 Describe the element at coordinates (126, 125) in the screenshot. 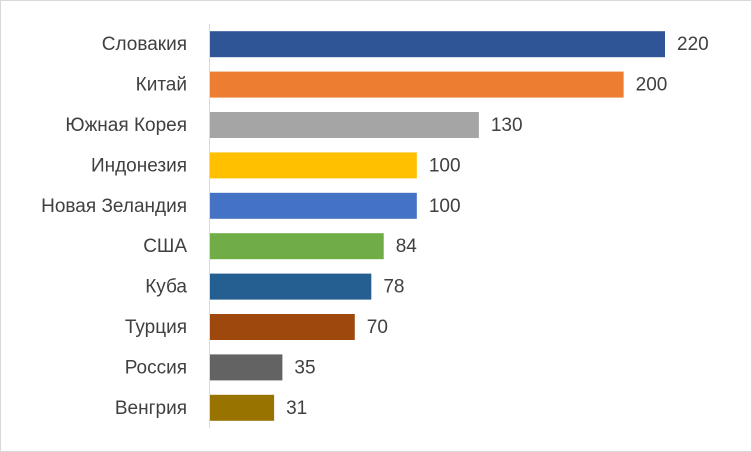

I see `category-label: Южная Корея` at that location.